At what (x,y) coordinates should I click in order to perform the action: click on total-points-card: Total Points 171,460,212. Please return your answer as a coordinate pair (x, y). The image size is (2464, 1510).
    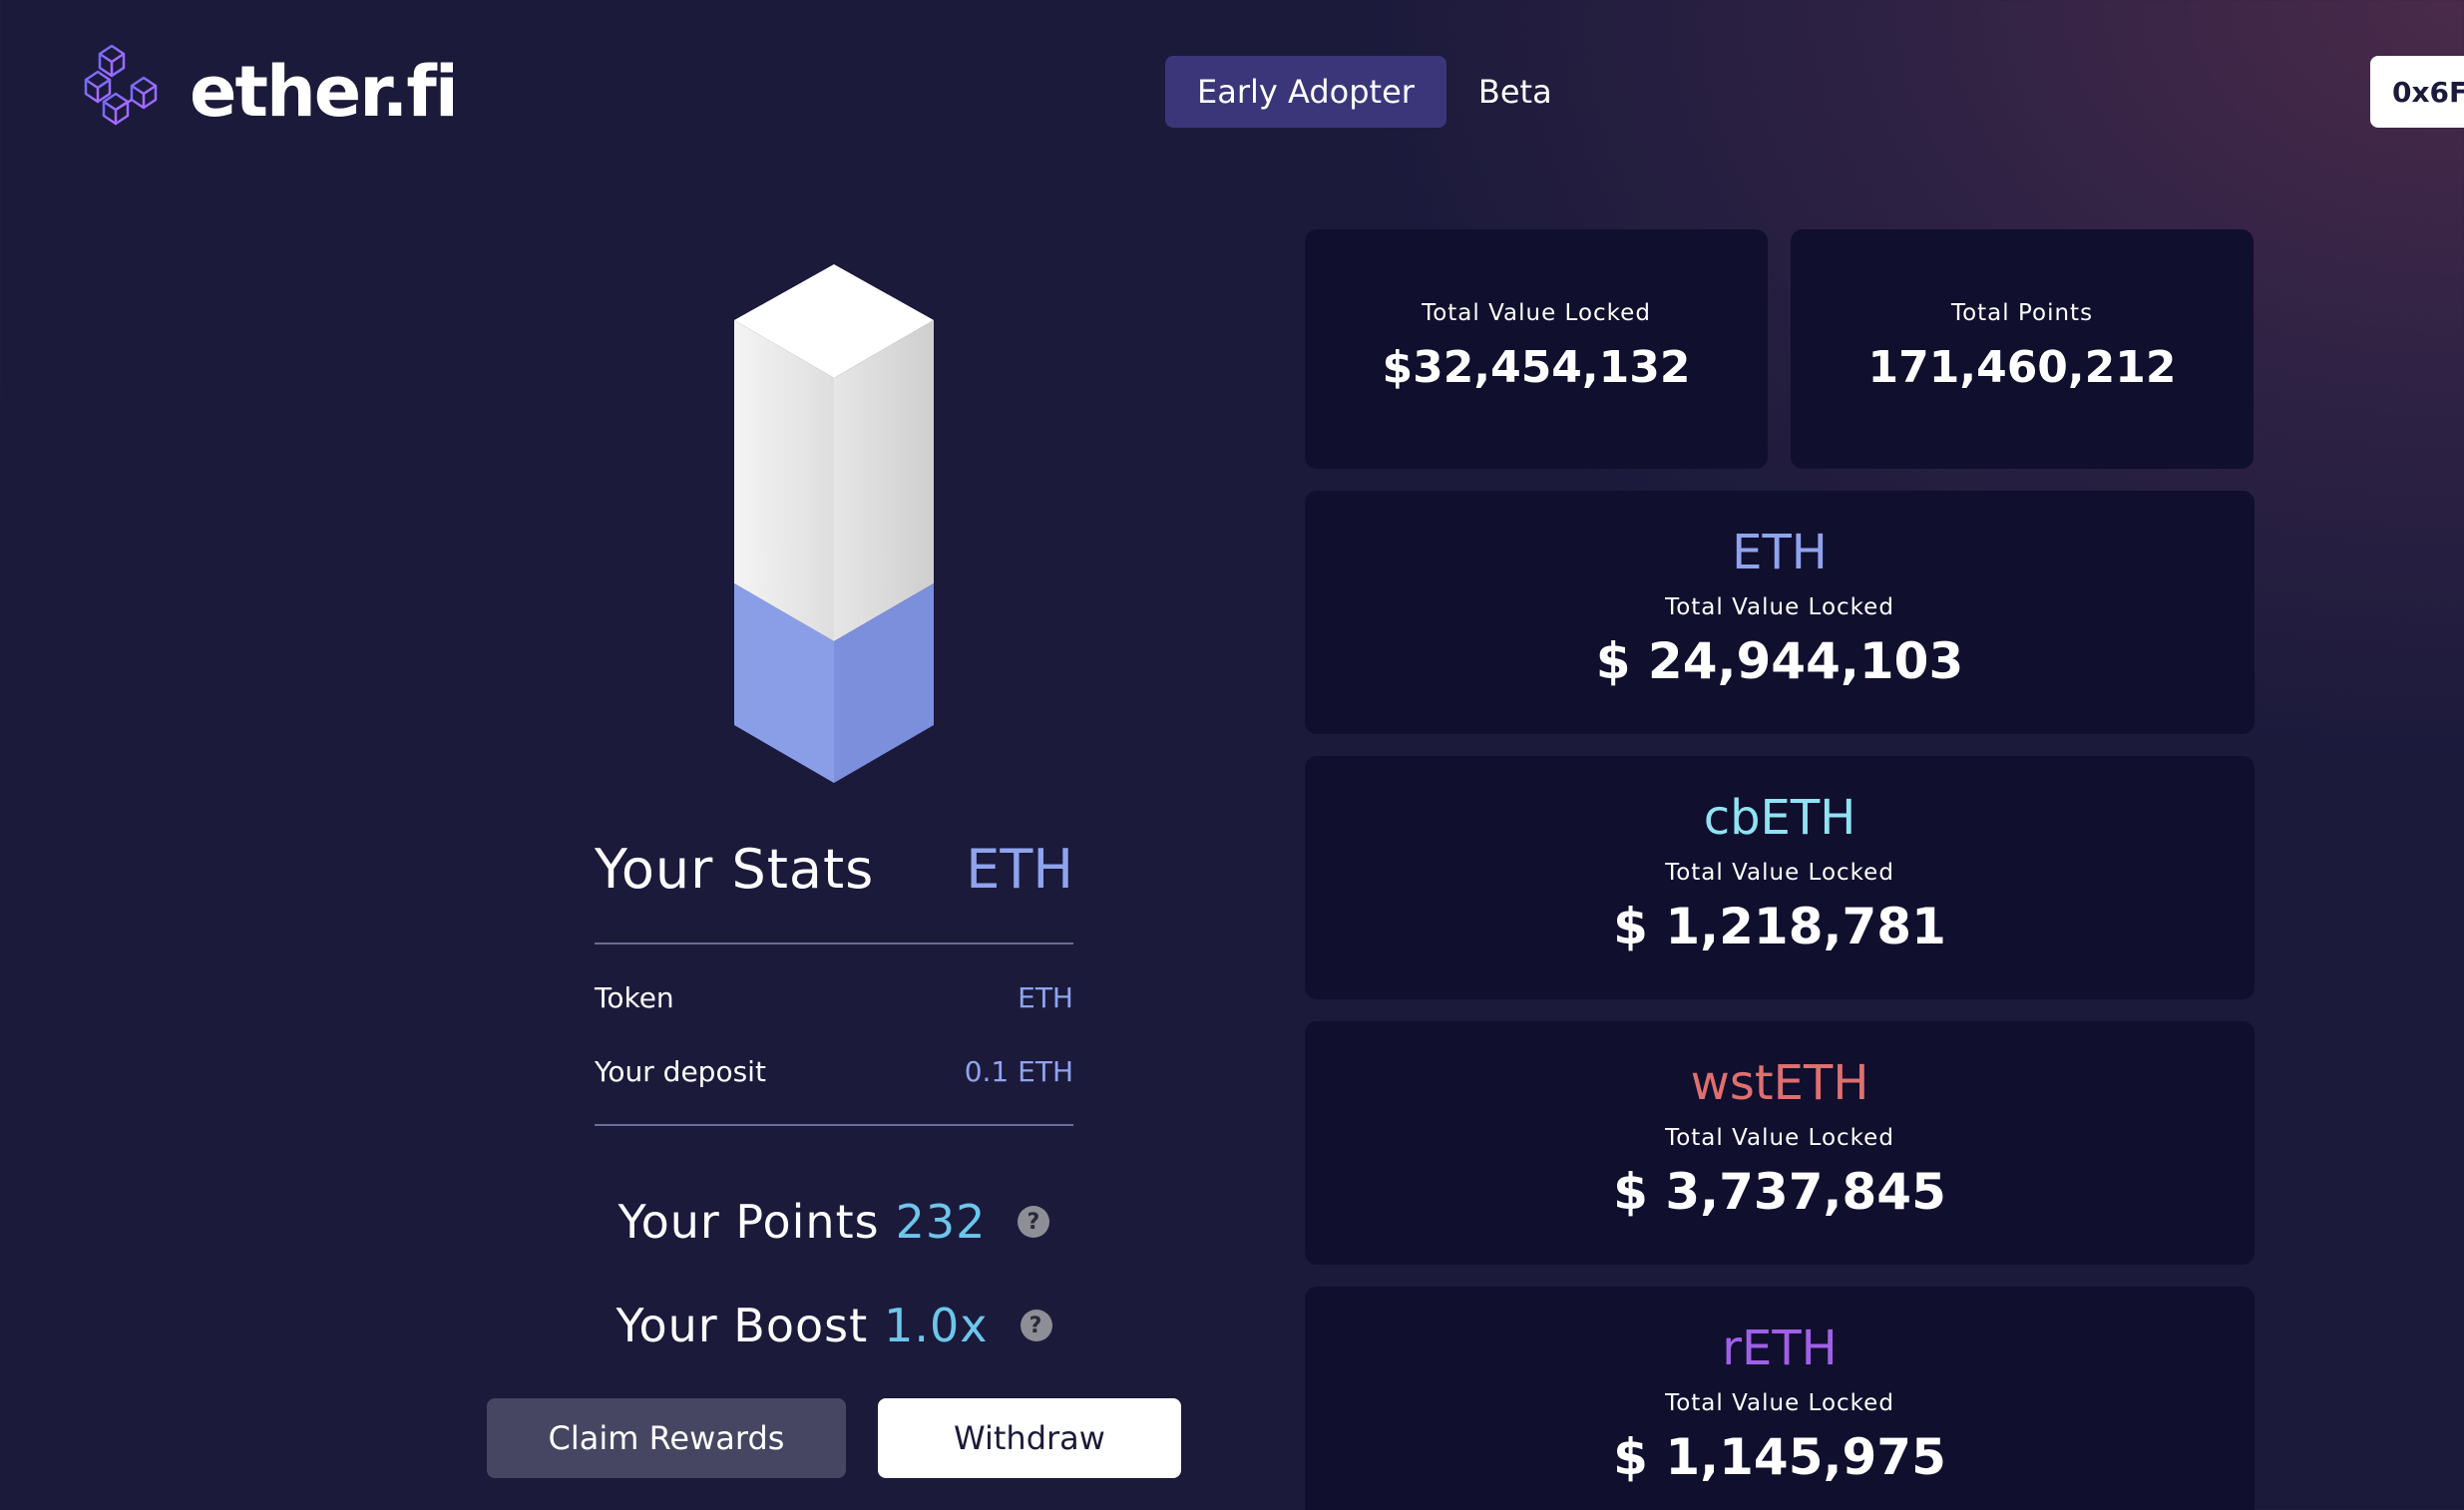
    Looking at the image, I should click on (2022, 349).